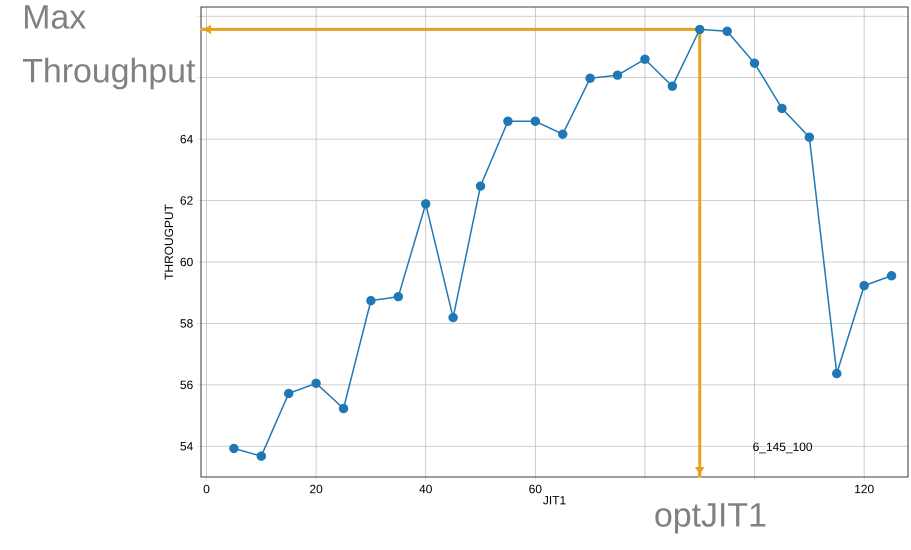 The image size is (911, 550). I want to click on annotation: 6_145_100, so click(782, 448).